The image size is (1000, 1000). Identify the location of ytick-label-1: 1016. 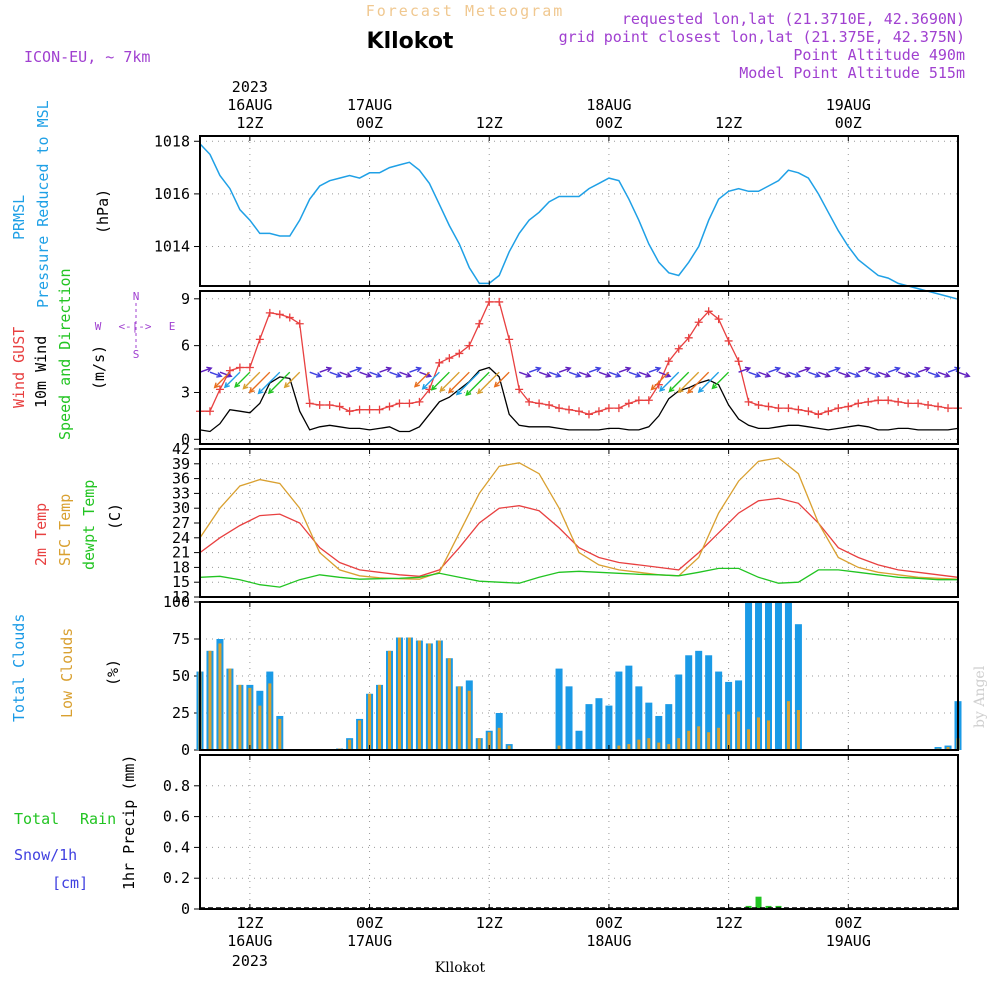
(172, 194).